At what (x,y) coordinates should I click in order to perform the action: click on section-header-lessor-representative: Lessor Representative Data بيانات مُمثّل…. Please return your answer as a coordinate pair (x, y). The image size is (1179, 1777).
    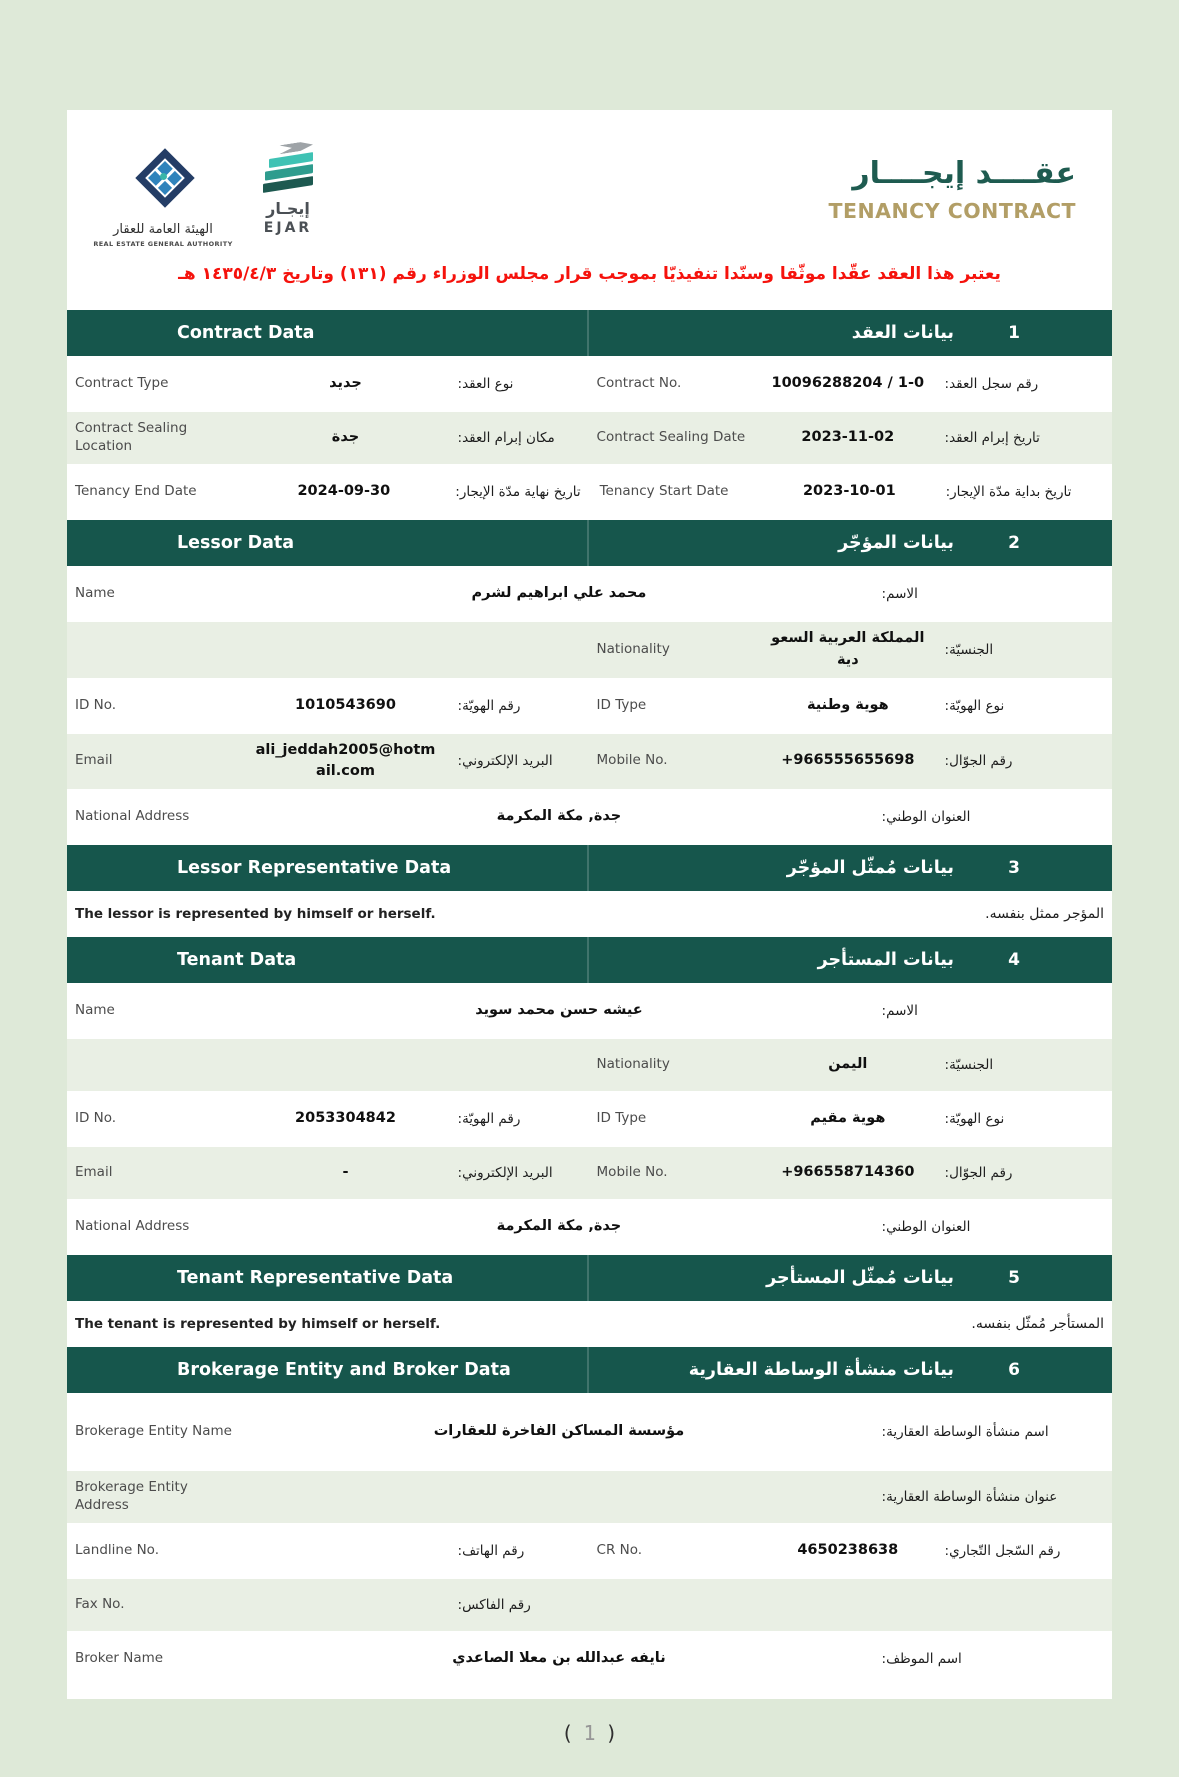
    Looking at the image, I should click on (589, 868).